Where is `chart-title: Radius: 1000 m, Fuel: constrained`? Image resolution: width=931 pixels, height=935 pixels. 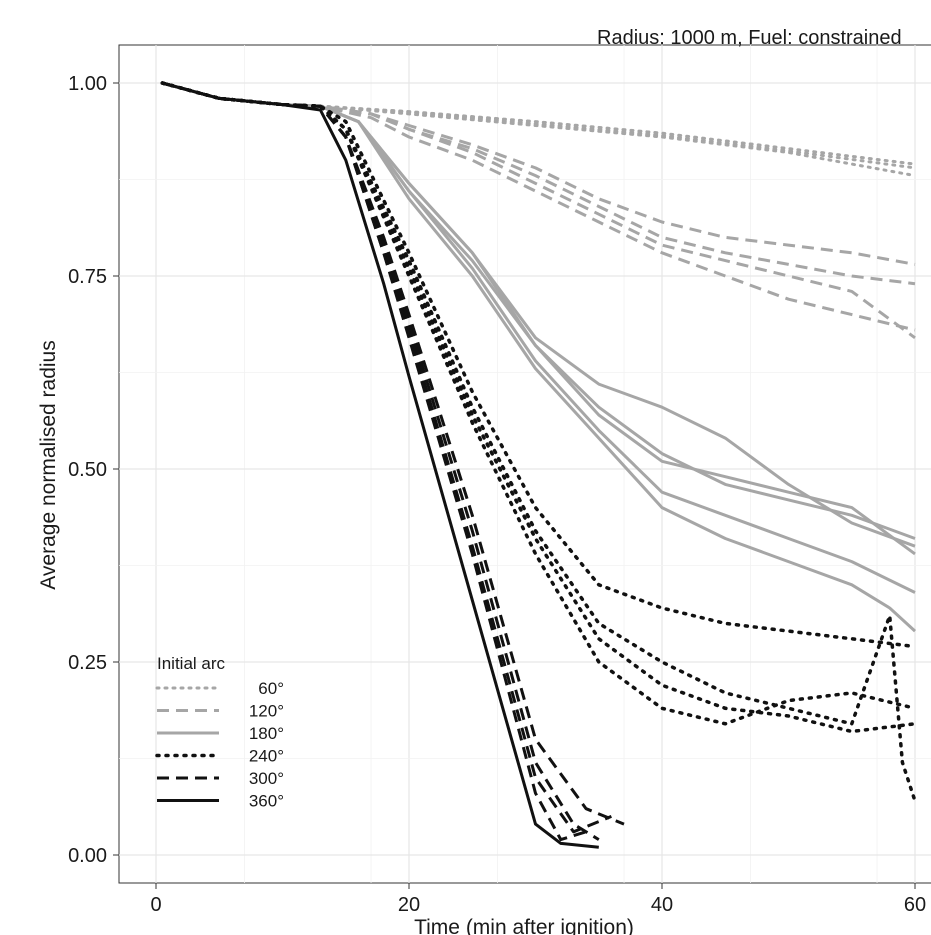
chart-title: Radius: 1000 m, Fuel: constrained is located at coordinates (749, 38).